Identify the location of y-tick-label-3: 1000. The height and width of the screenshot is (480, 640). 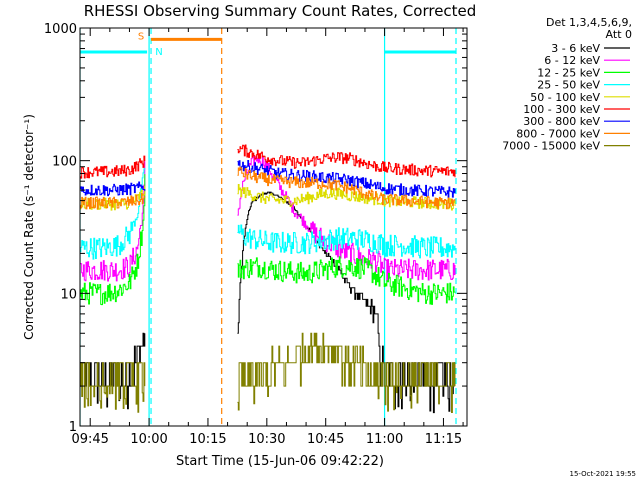
(60, 29).